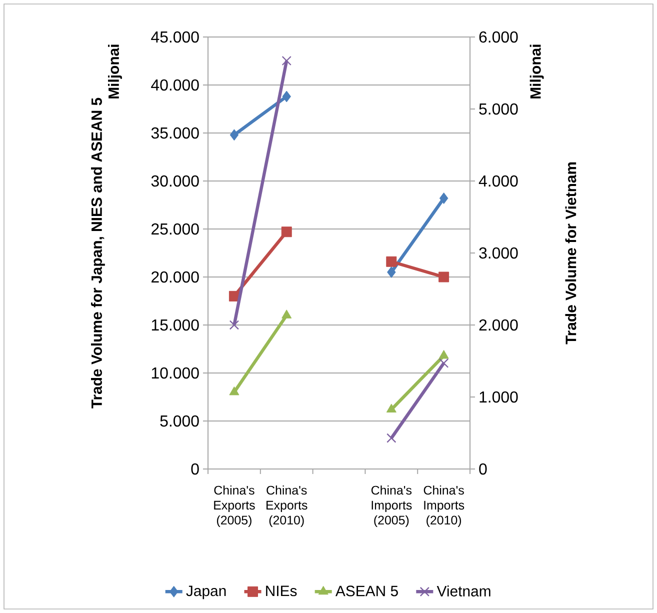  Describe the element at coordinates (498, 325) in the screenshot. I see `y2-tick-label: 2.000` at that location.